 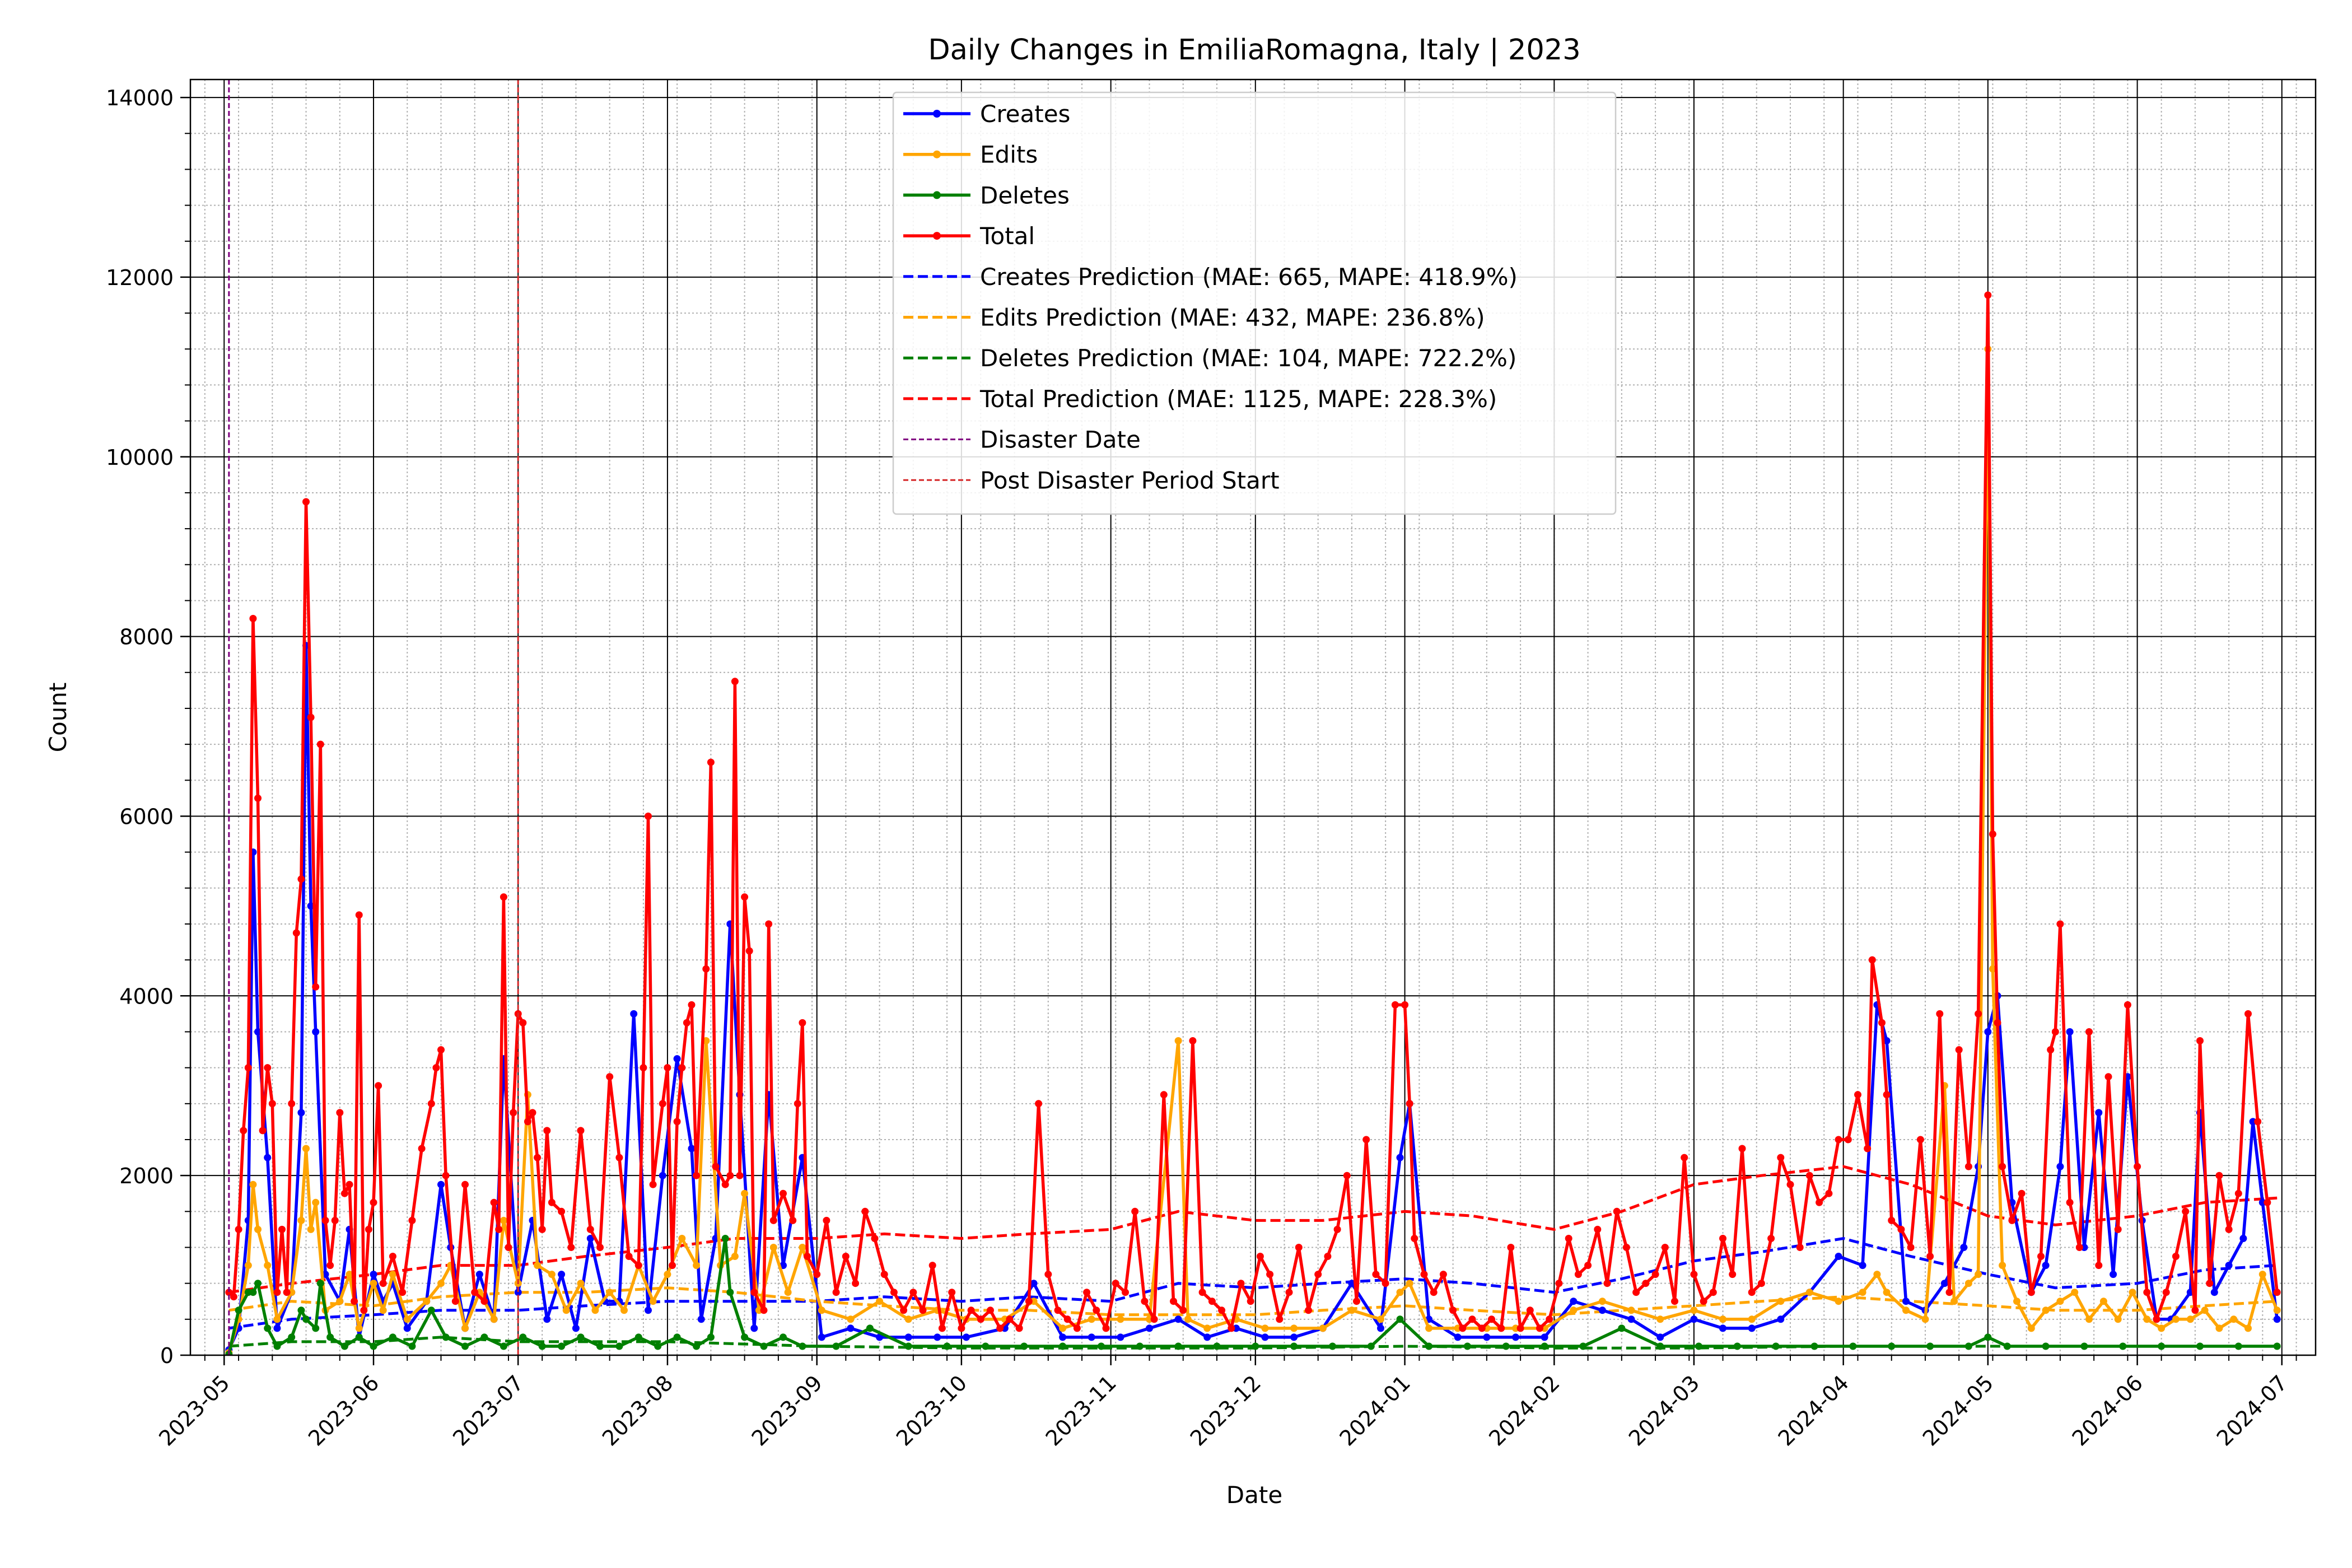 What do you see at coordinates (140, 278) in the screenshot?
I see `y-tick-label: 12000` at bounding box center [140, 278].